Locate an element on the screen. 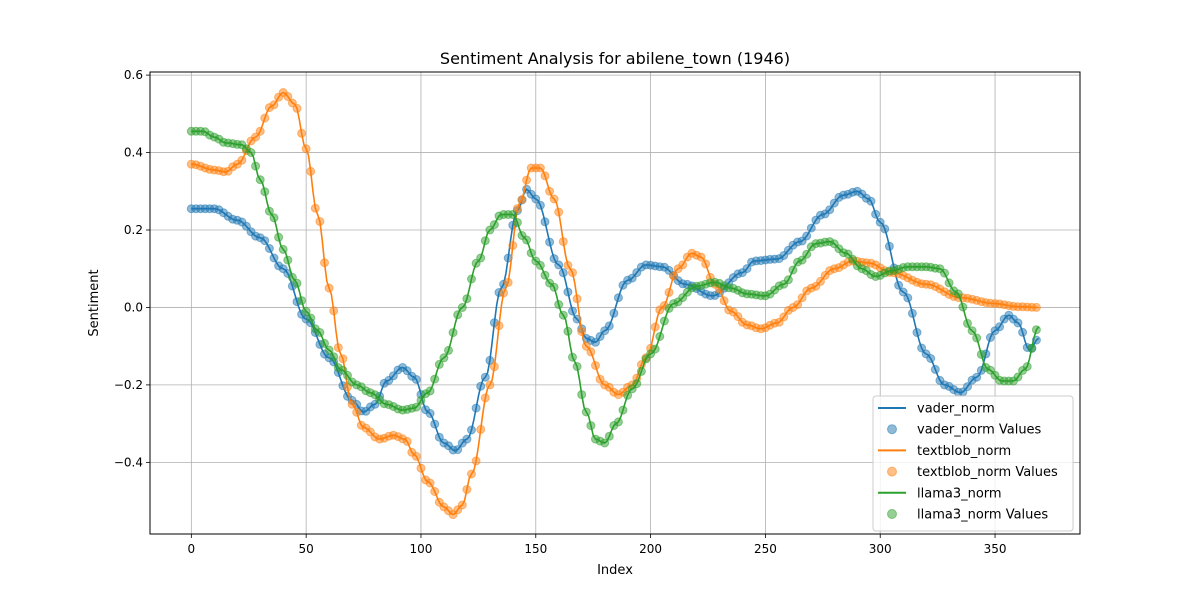 Image resolution: width=1200 pixels, height=604 pixels. y-tick-label: −0.4 is located at coordinates (128, 462).